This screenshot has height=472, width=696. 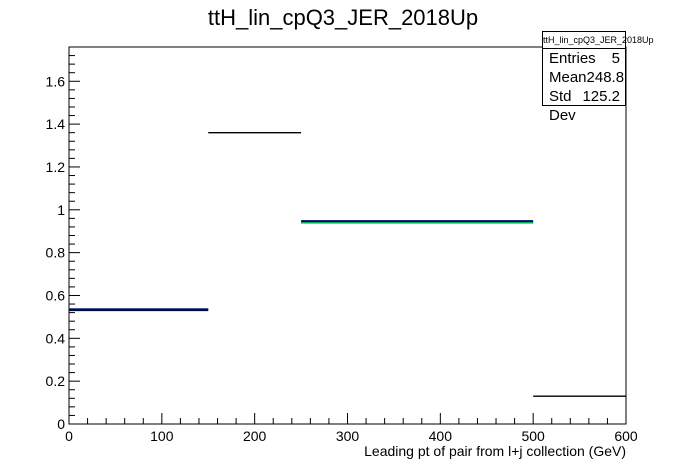 I want to click on y-tick-label: 1.4, so click(x=56, y=124).